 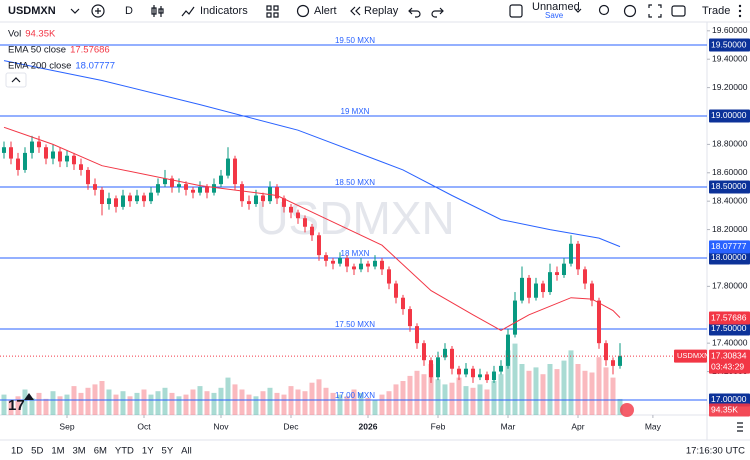 What do you see at coordinates (148, 451) in the screenshot?
I see `range-button: 1Y` at bounding box center [148, 451].